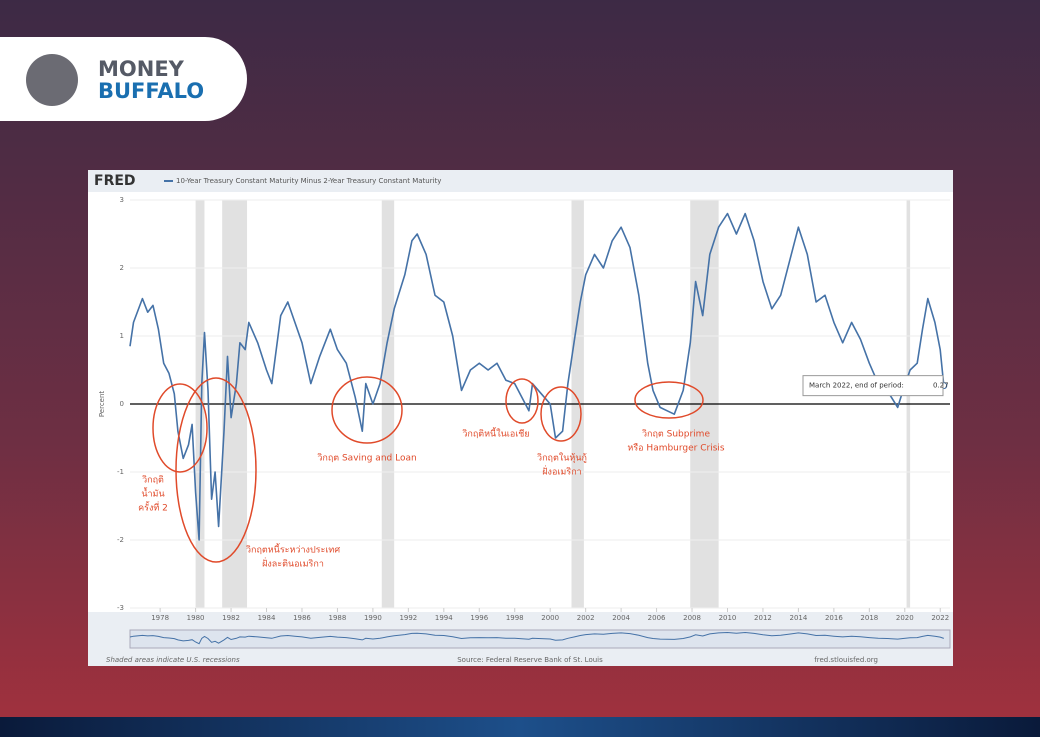  What do you see at coordinates (366, 458) in the screenshot?
I see `annotation-text: วิกฤต Saving and Loan` at bounding box center [366, 458].